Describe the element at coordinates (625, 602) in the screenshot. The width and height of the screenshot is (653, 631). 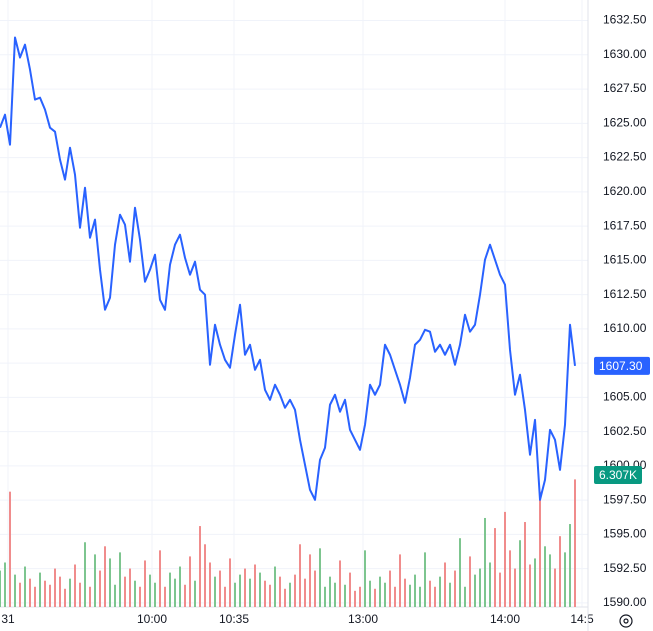
I see `y-tick-label: 1590.00` at that location.